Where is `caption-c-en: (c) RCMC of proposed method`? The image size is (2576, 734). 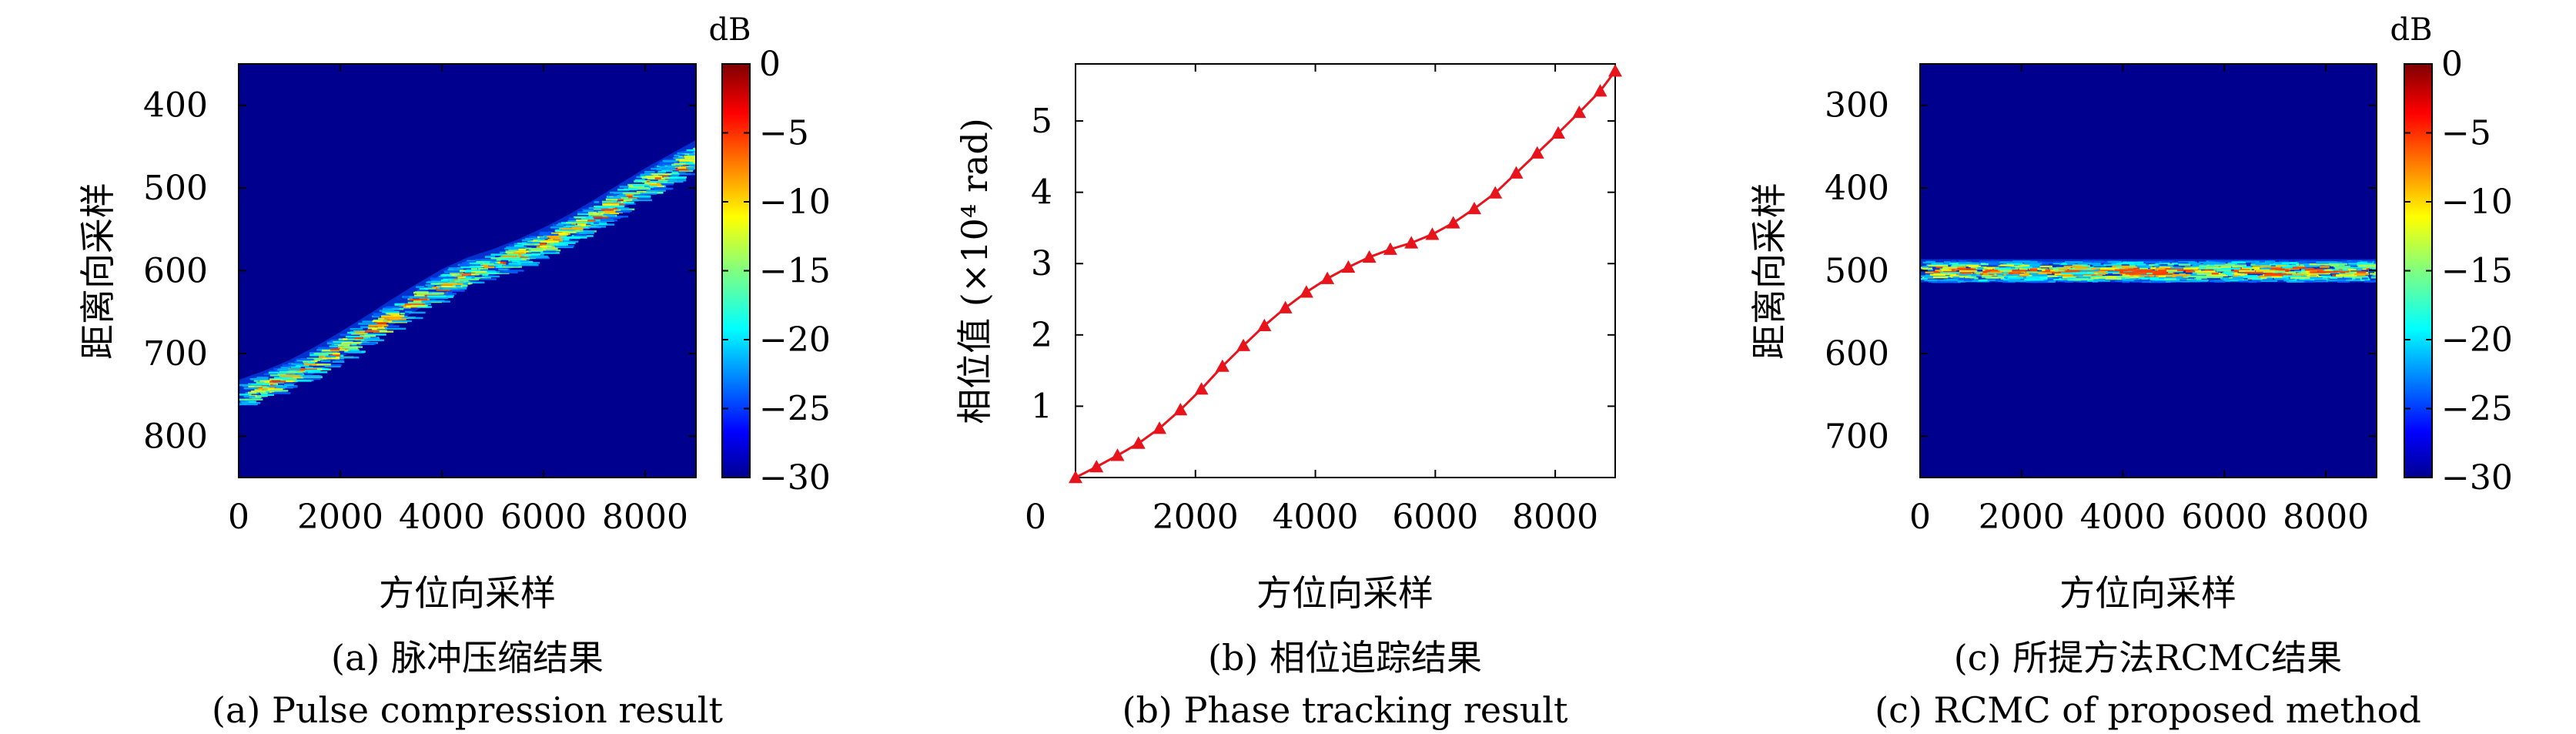
caption-c-en: (c) RCMC of proposed method is located at coordinates (2148, 710).